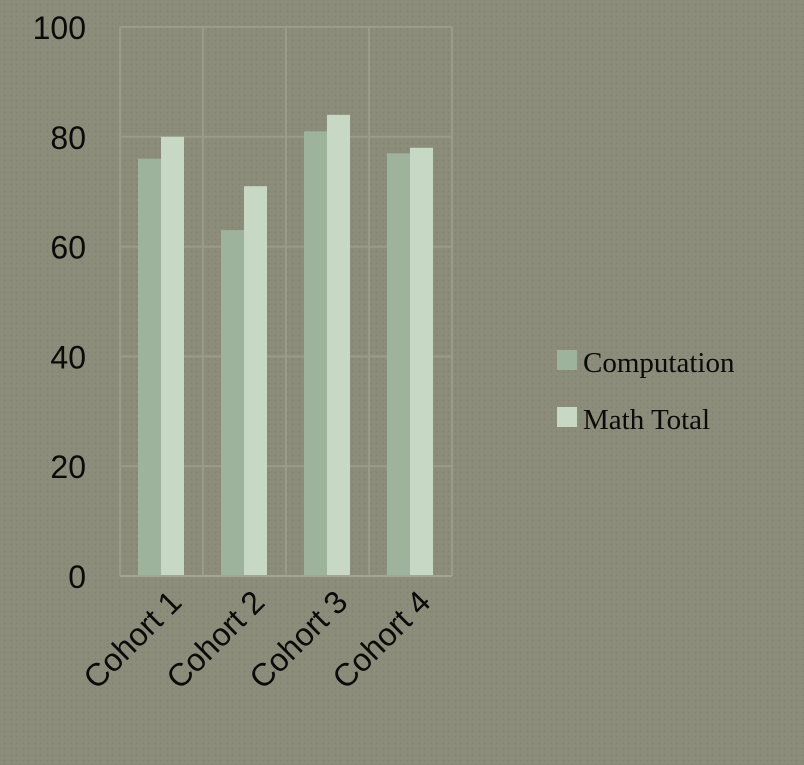 This screenshot has width=804, height=765. What do you see at coordinates (59, 28) in the screenshot?
I see `y-tick-label: 100` at bounding box center [59, 28].